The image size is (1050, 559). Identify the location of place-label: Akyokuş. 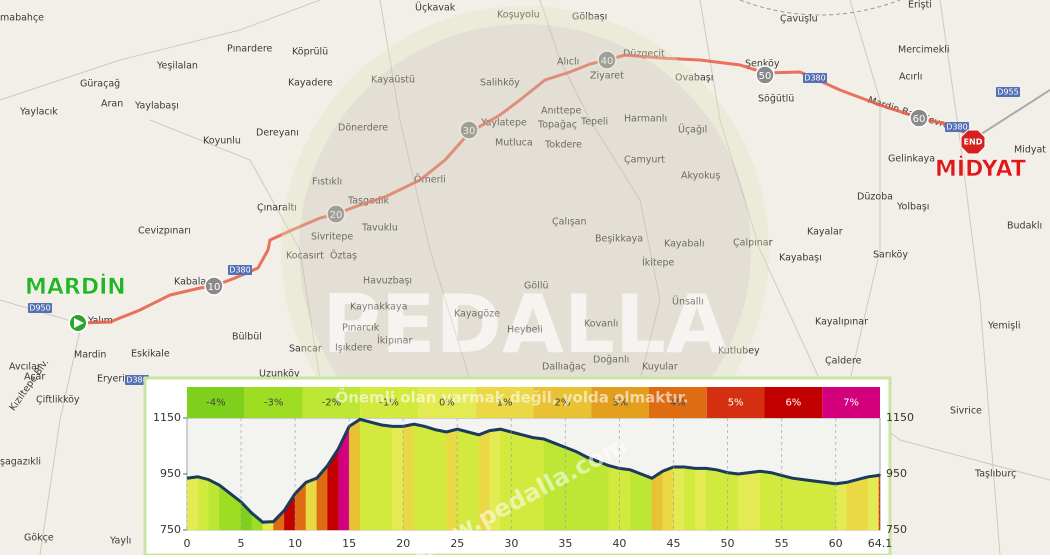
(700, 176).